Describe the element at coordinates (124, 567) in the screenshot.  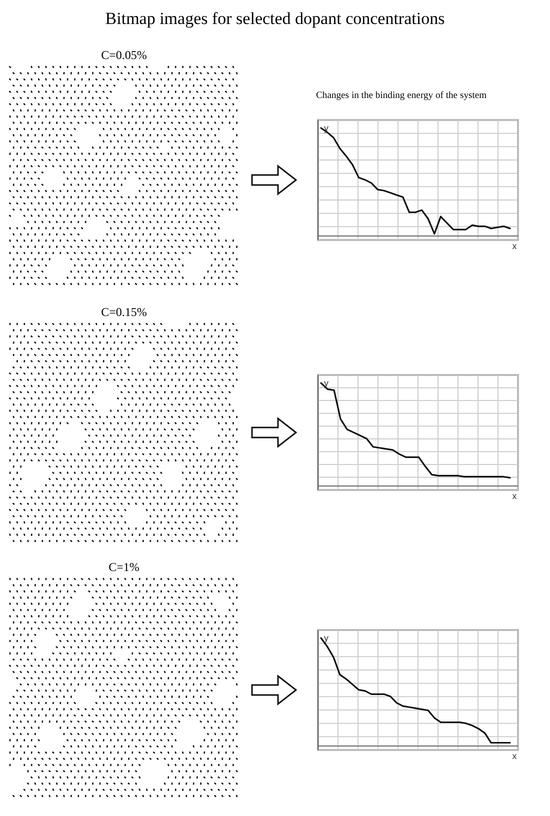
I see `text: C=1%` at that location.